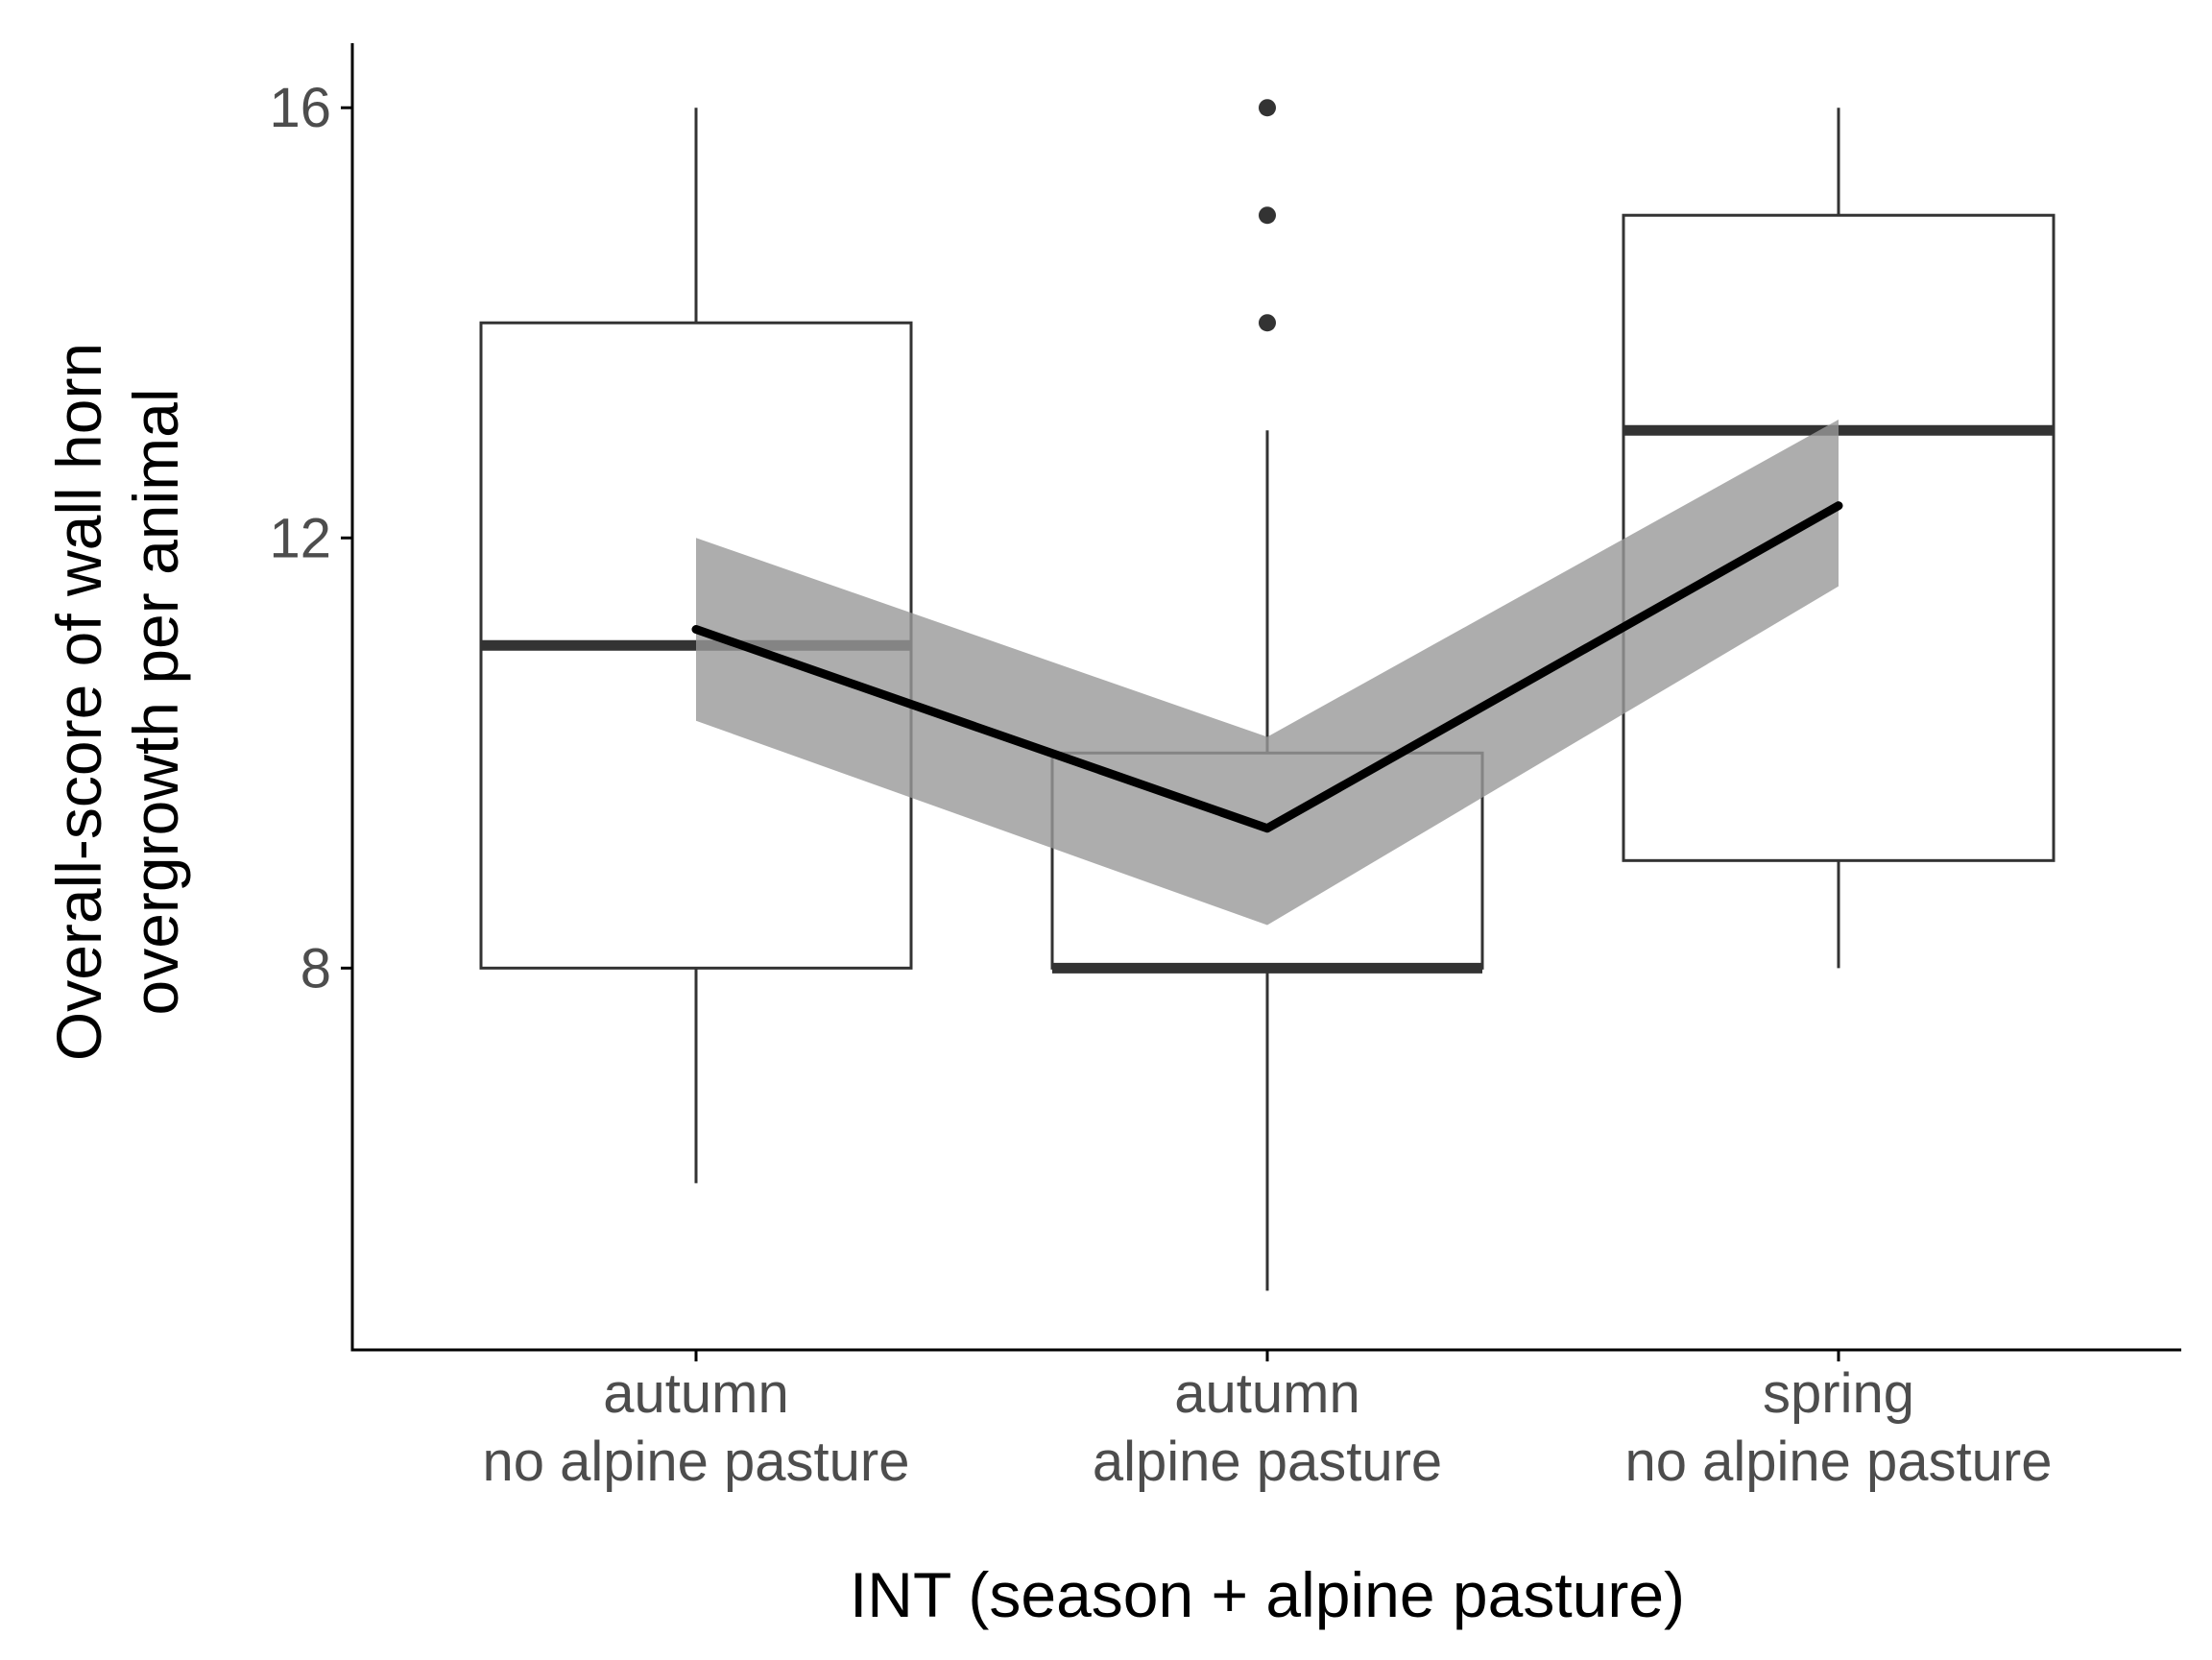  Describe the element at coordinates (1839, 1427) in the screenshot. I see `x-tick-label: spring no alpine pasture` at that location.